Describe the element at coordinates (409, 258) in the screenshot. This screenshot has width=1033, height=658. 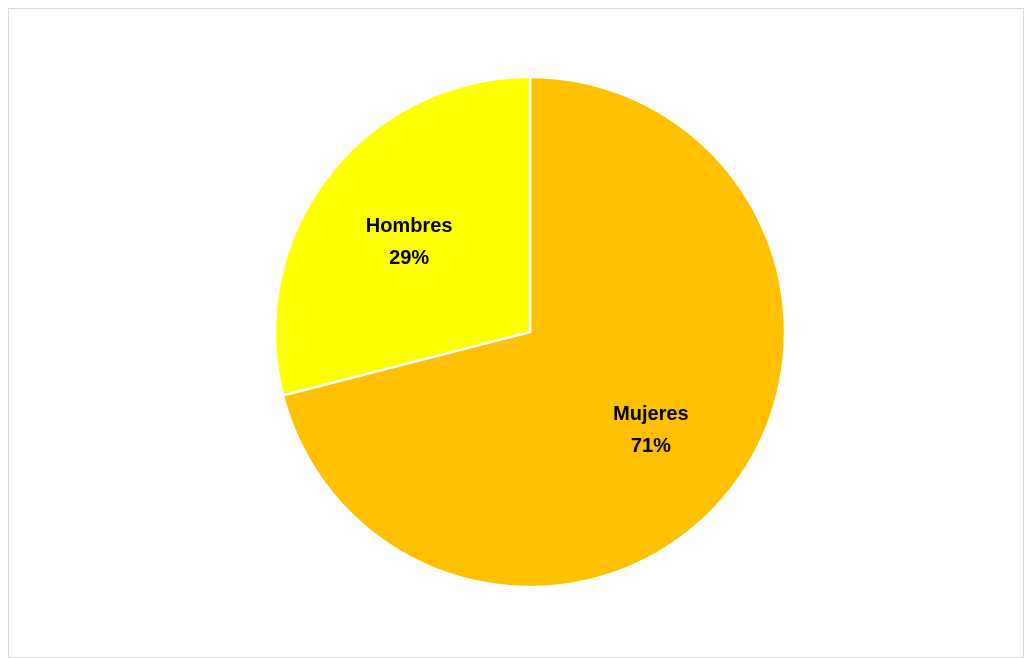
I see `slice-value-hombres: 29%` at that location.